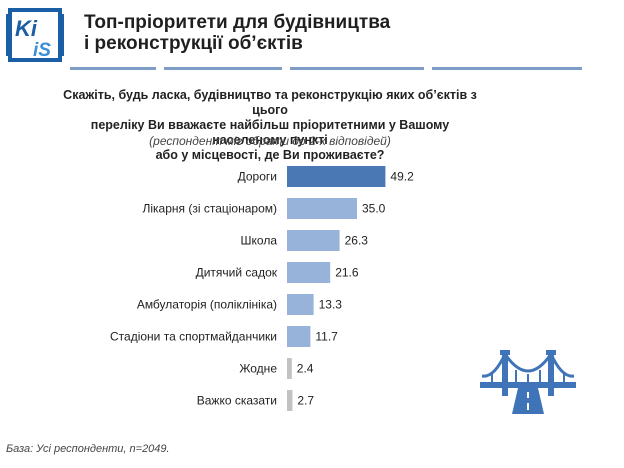  I want to click on footnote: База: Усі респонденти, n=2049., so click(88, 449).